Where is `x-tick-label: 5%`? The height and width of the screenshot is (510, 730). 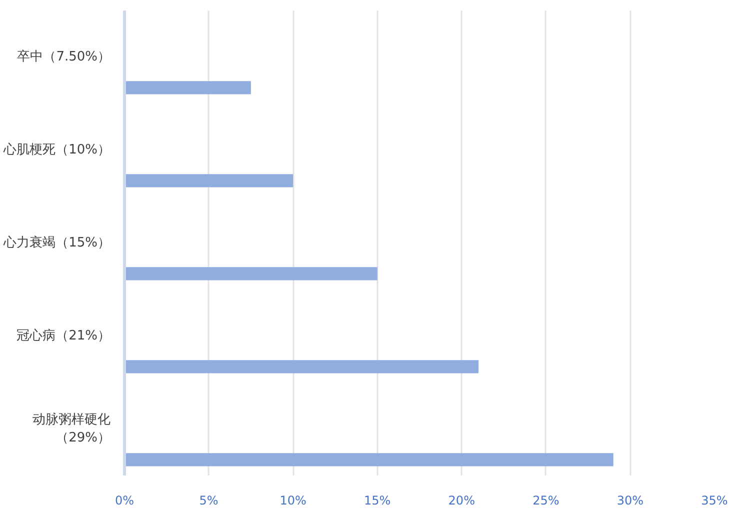 x-tick-label: 5% is located at coordinates (208, 501).